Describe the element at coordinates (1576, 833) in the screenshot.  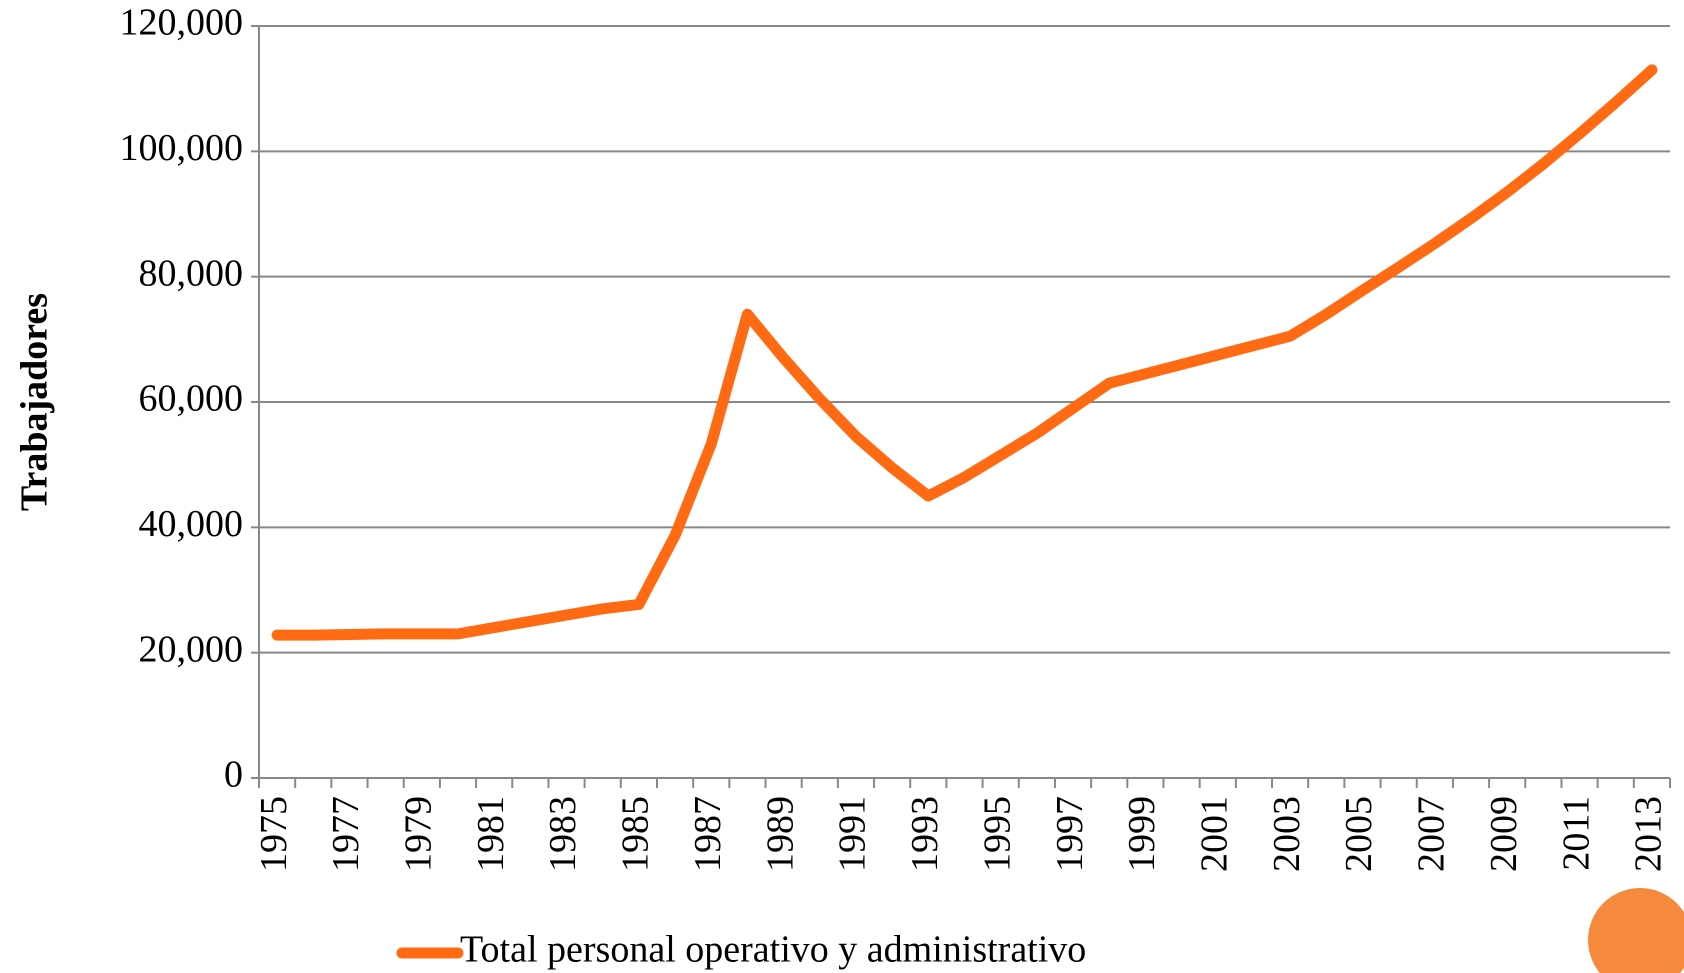
I see `x-tick-label: 2011` at that location.